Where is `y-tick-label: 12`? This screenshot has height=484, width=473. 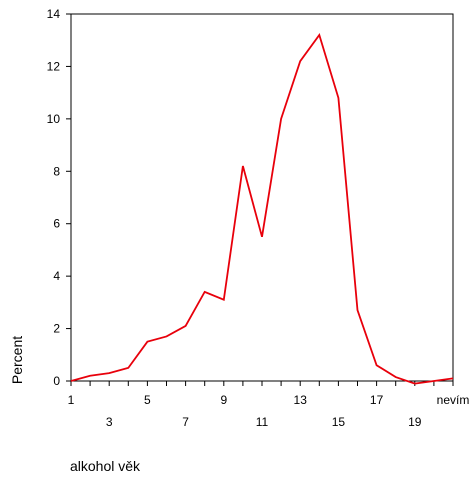 y-tick-label: 12 is located at coordinates (54, 66).